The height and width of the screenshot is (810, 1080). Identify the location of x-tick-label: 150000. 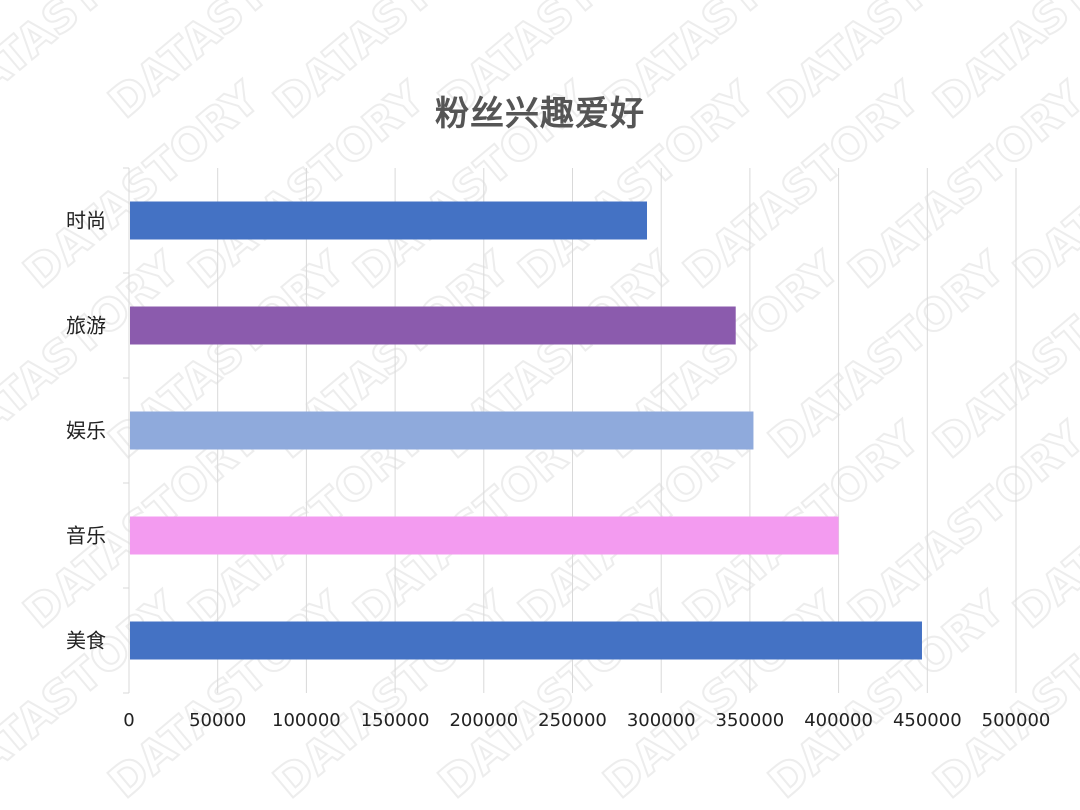
(395, 720).